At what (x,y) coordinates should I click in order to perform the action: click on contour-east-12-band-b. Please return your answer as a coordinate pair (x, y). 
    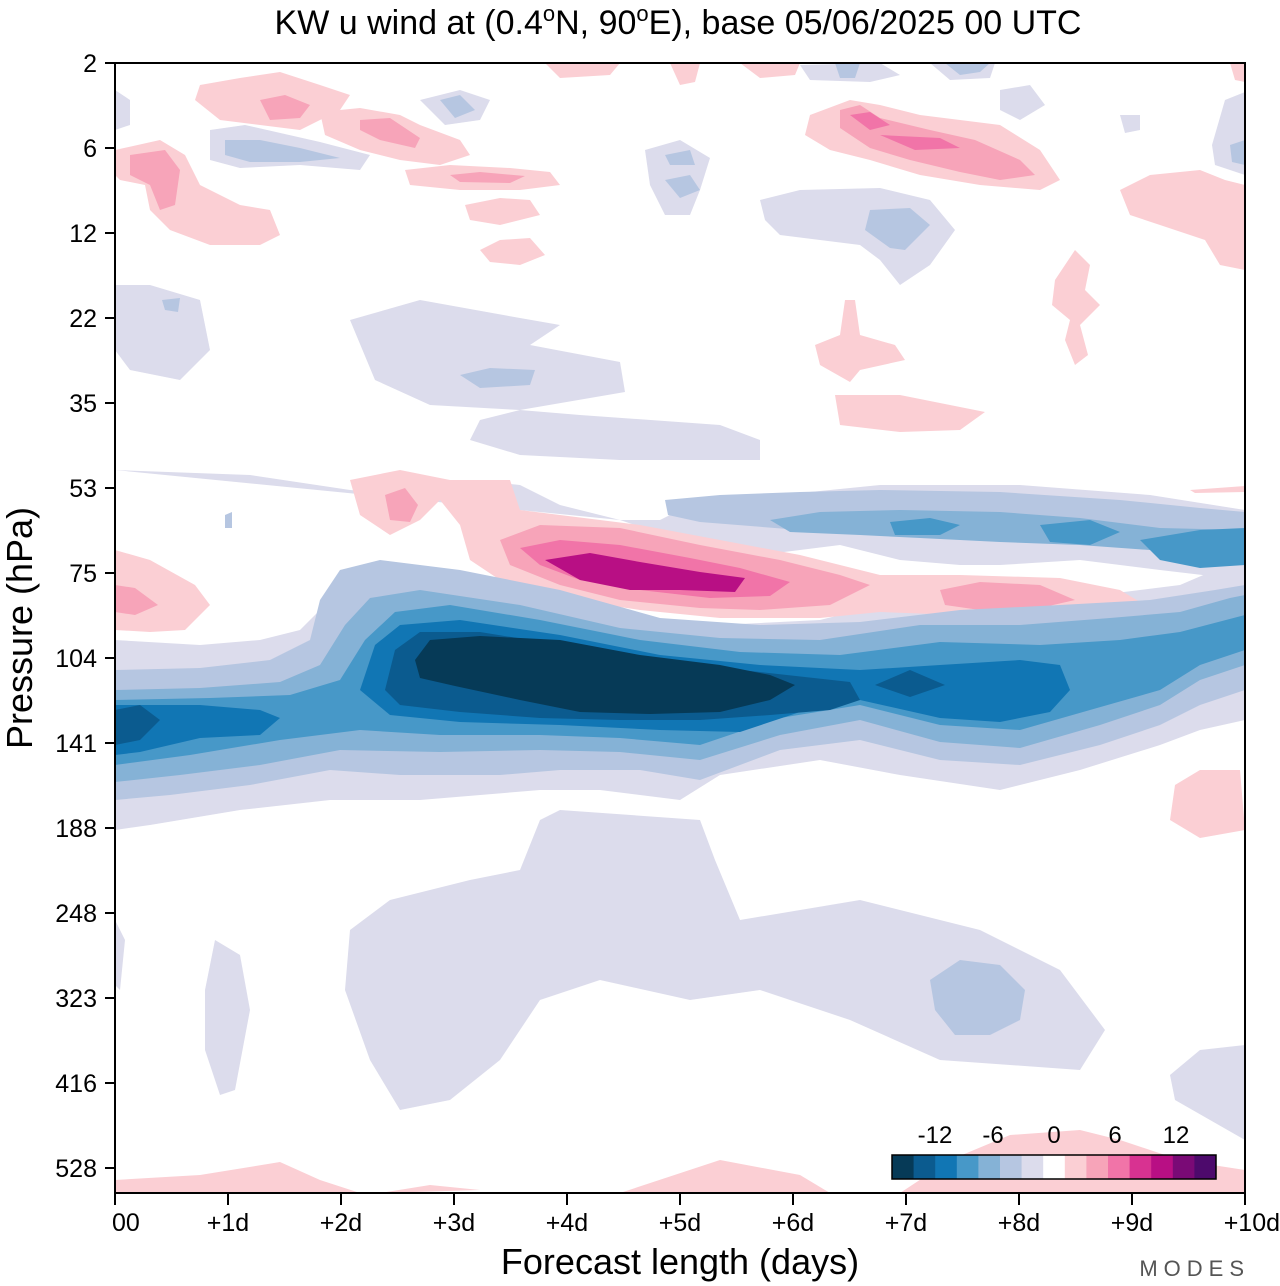
    Looking at the image, I should click on (1080, 532).